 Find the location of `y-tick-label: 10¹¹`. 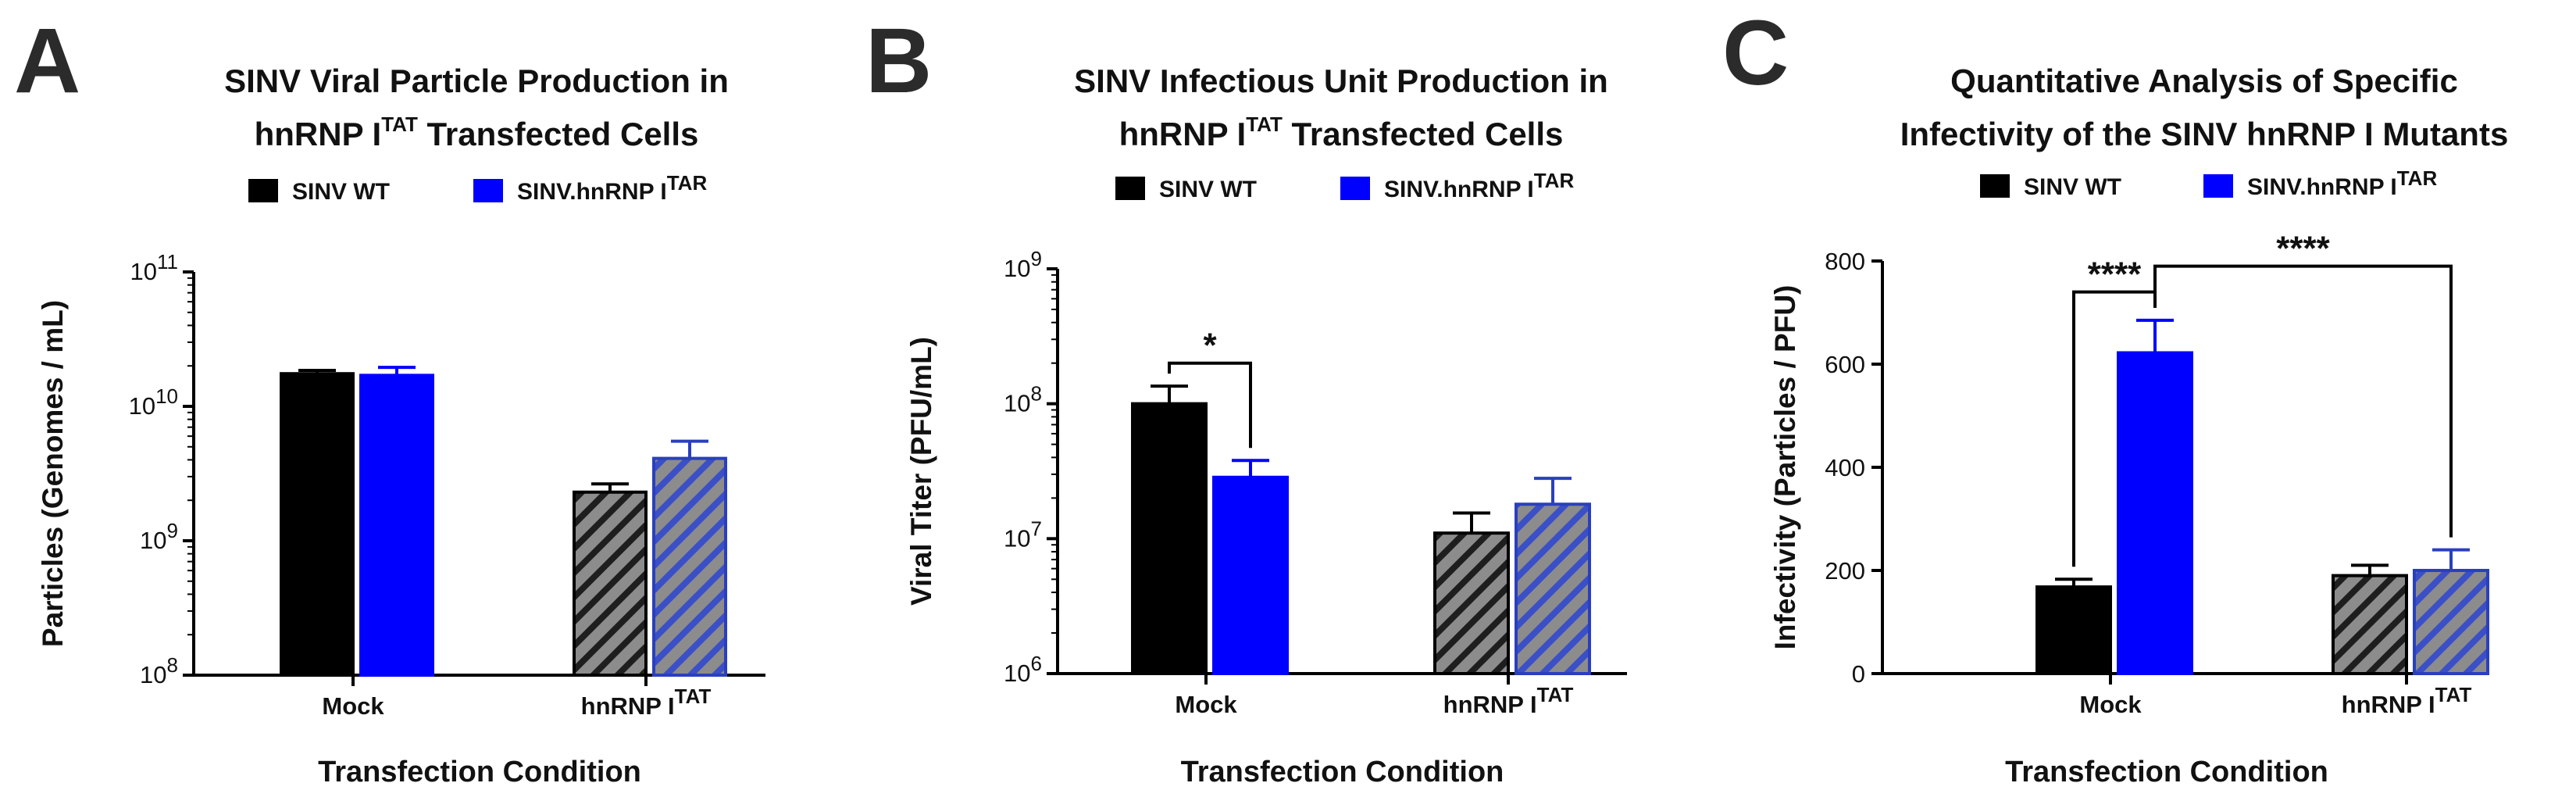

y-tick-label: 10¹¹ is located at coordinates (154, 267).